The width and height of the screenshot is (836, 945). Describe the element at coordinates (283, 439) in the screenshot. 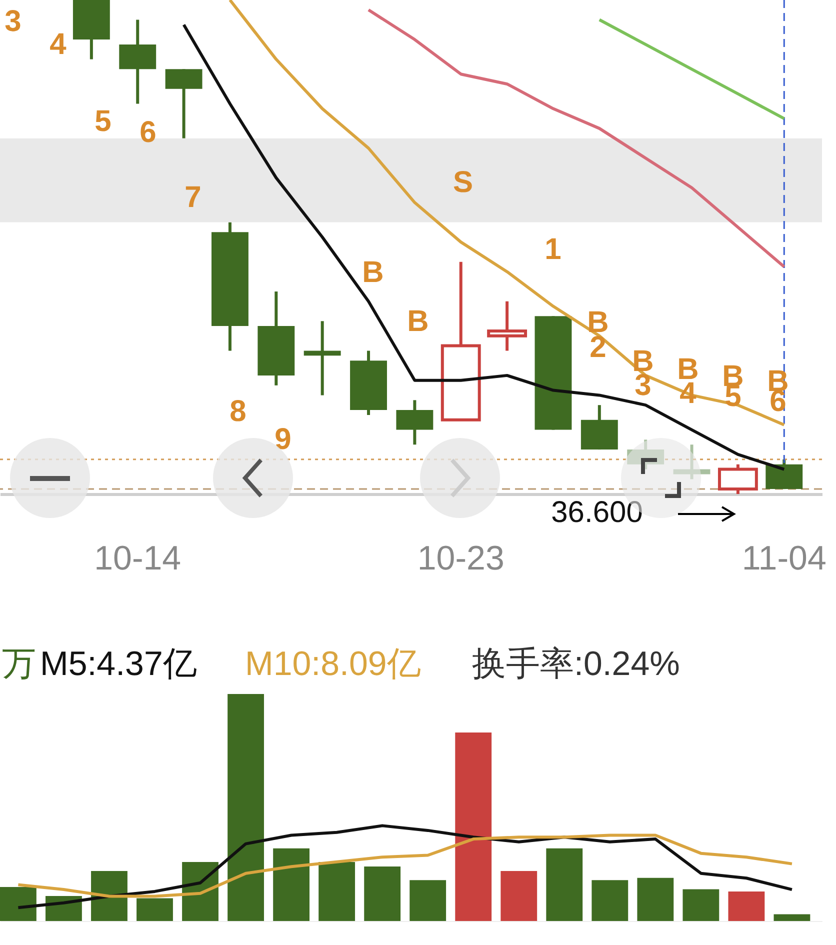

I see `annotation: 9` at that location.